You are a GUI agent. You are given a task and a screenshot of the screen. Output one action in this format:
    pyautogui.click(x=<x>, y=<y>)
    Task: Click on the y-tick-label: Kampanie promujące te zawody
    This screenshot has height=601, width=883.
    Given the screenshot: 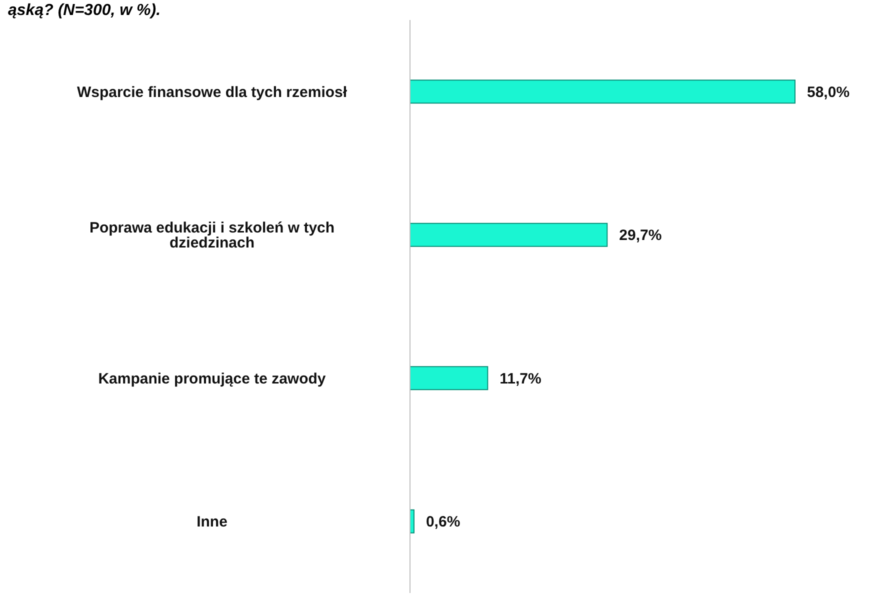 What is the action you would take?
    pyautogui.click(x=212, y=379)
    